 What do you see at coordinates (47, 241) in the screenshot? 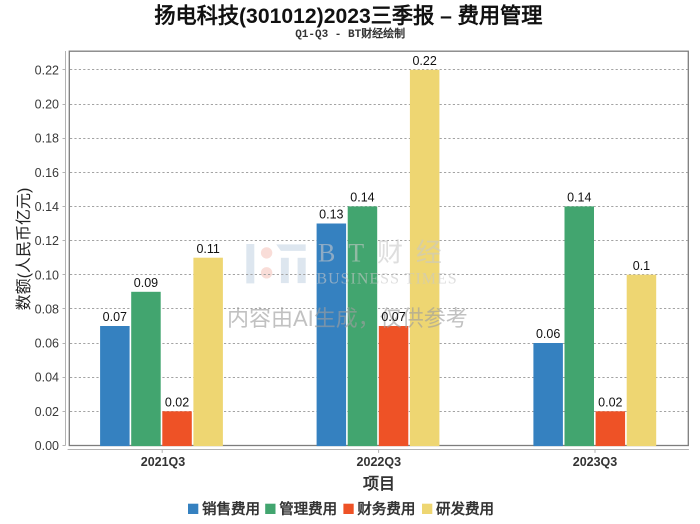
I see `svg-text: 0.12` at bounding box center [47, 241].